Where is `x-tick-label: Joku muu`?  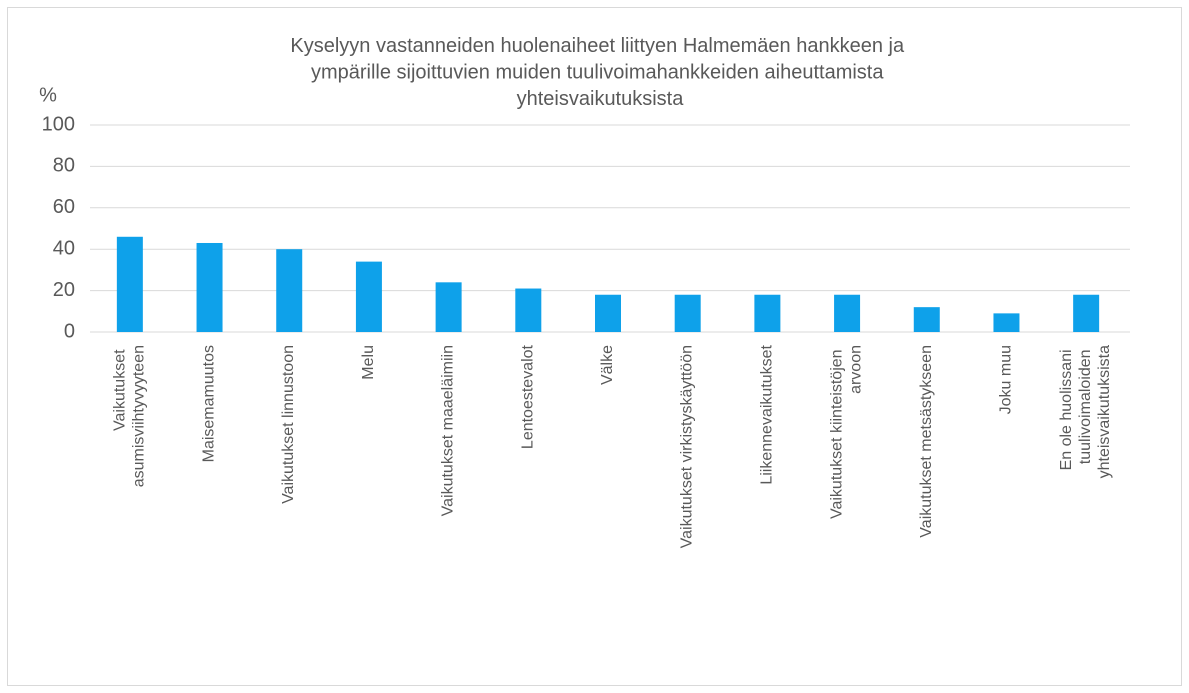
x-tick-label: Joku muu is located at coordinates (1006, 379).